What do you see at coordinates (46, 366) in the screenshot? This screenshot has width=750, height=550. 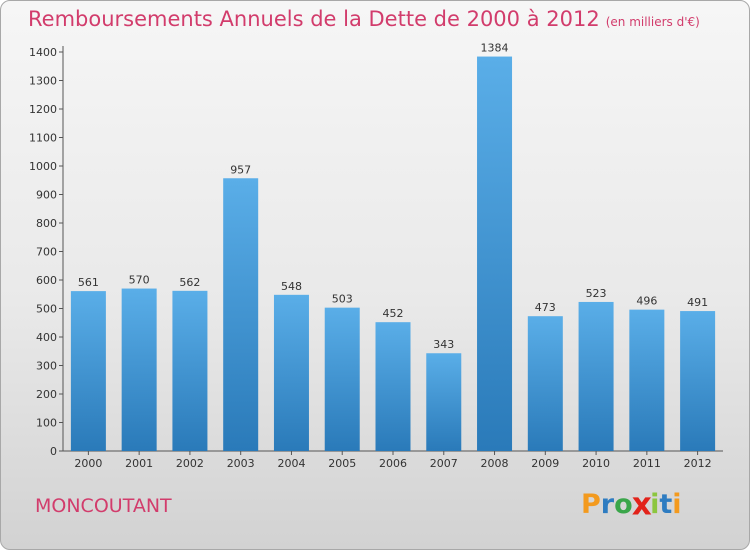 I see `y-tick-label: 300` at bounding box center [46, 366].